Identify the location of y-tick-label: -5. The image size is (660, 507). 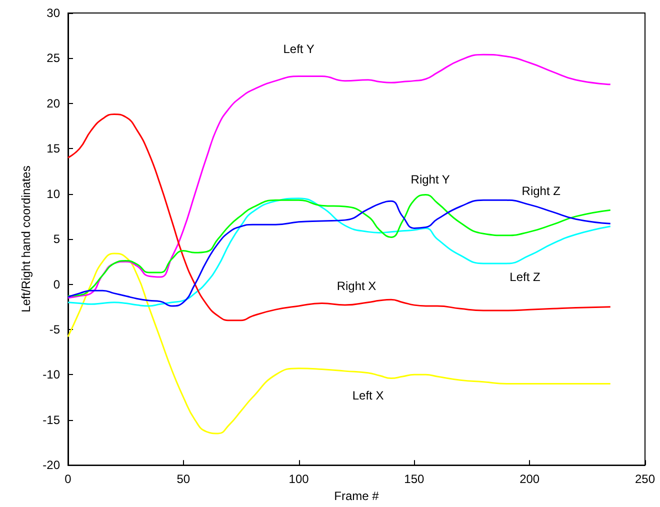
(54, 329).